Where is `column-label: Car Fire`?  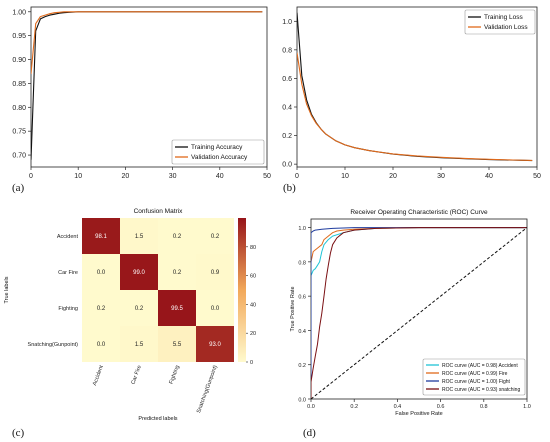
column-label: Car Fire is located at coordinates (136, 375).